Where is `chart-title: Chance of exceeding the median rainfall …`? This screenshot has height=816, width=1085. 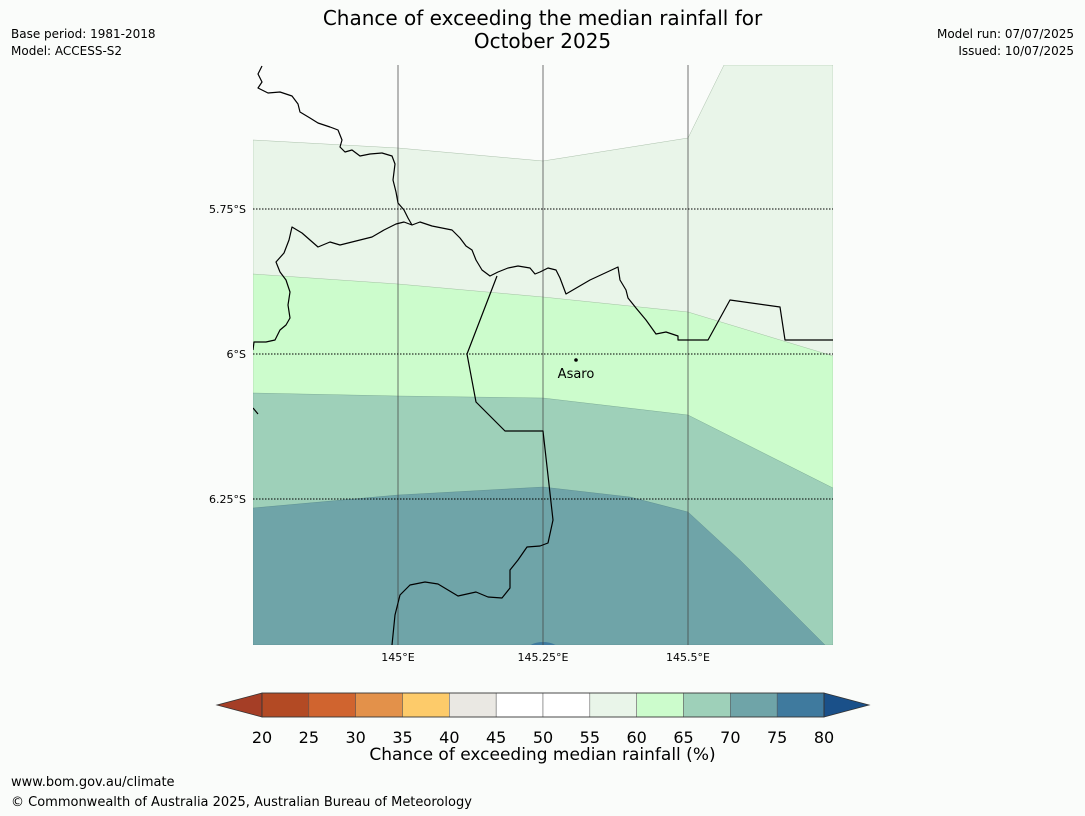
chart-title: Chance of exceeding the median rainfall … is located at coordinates (542, 30).